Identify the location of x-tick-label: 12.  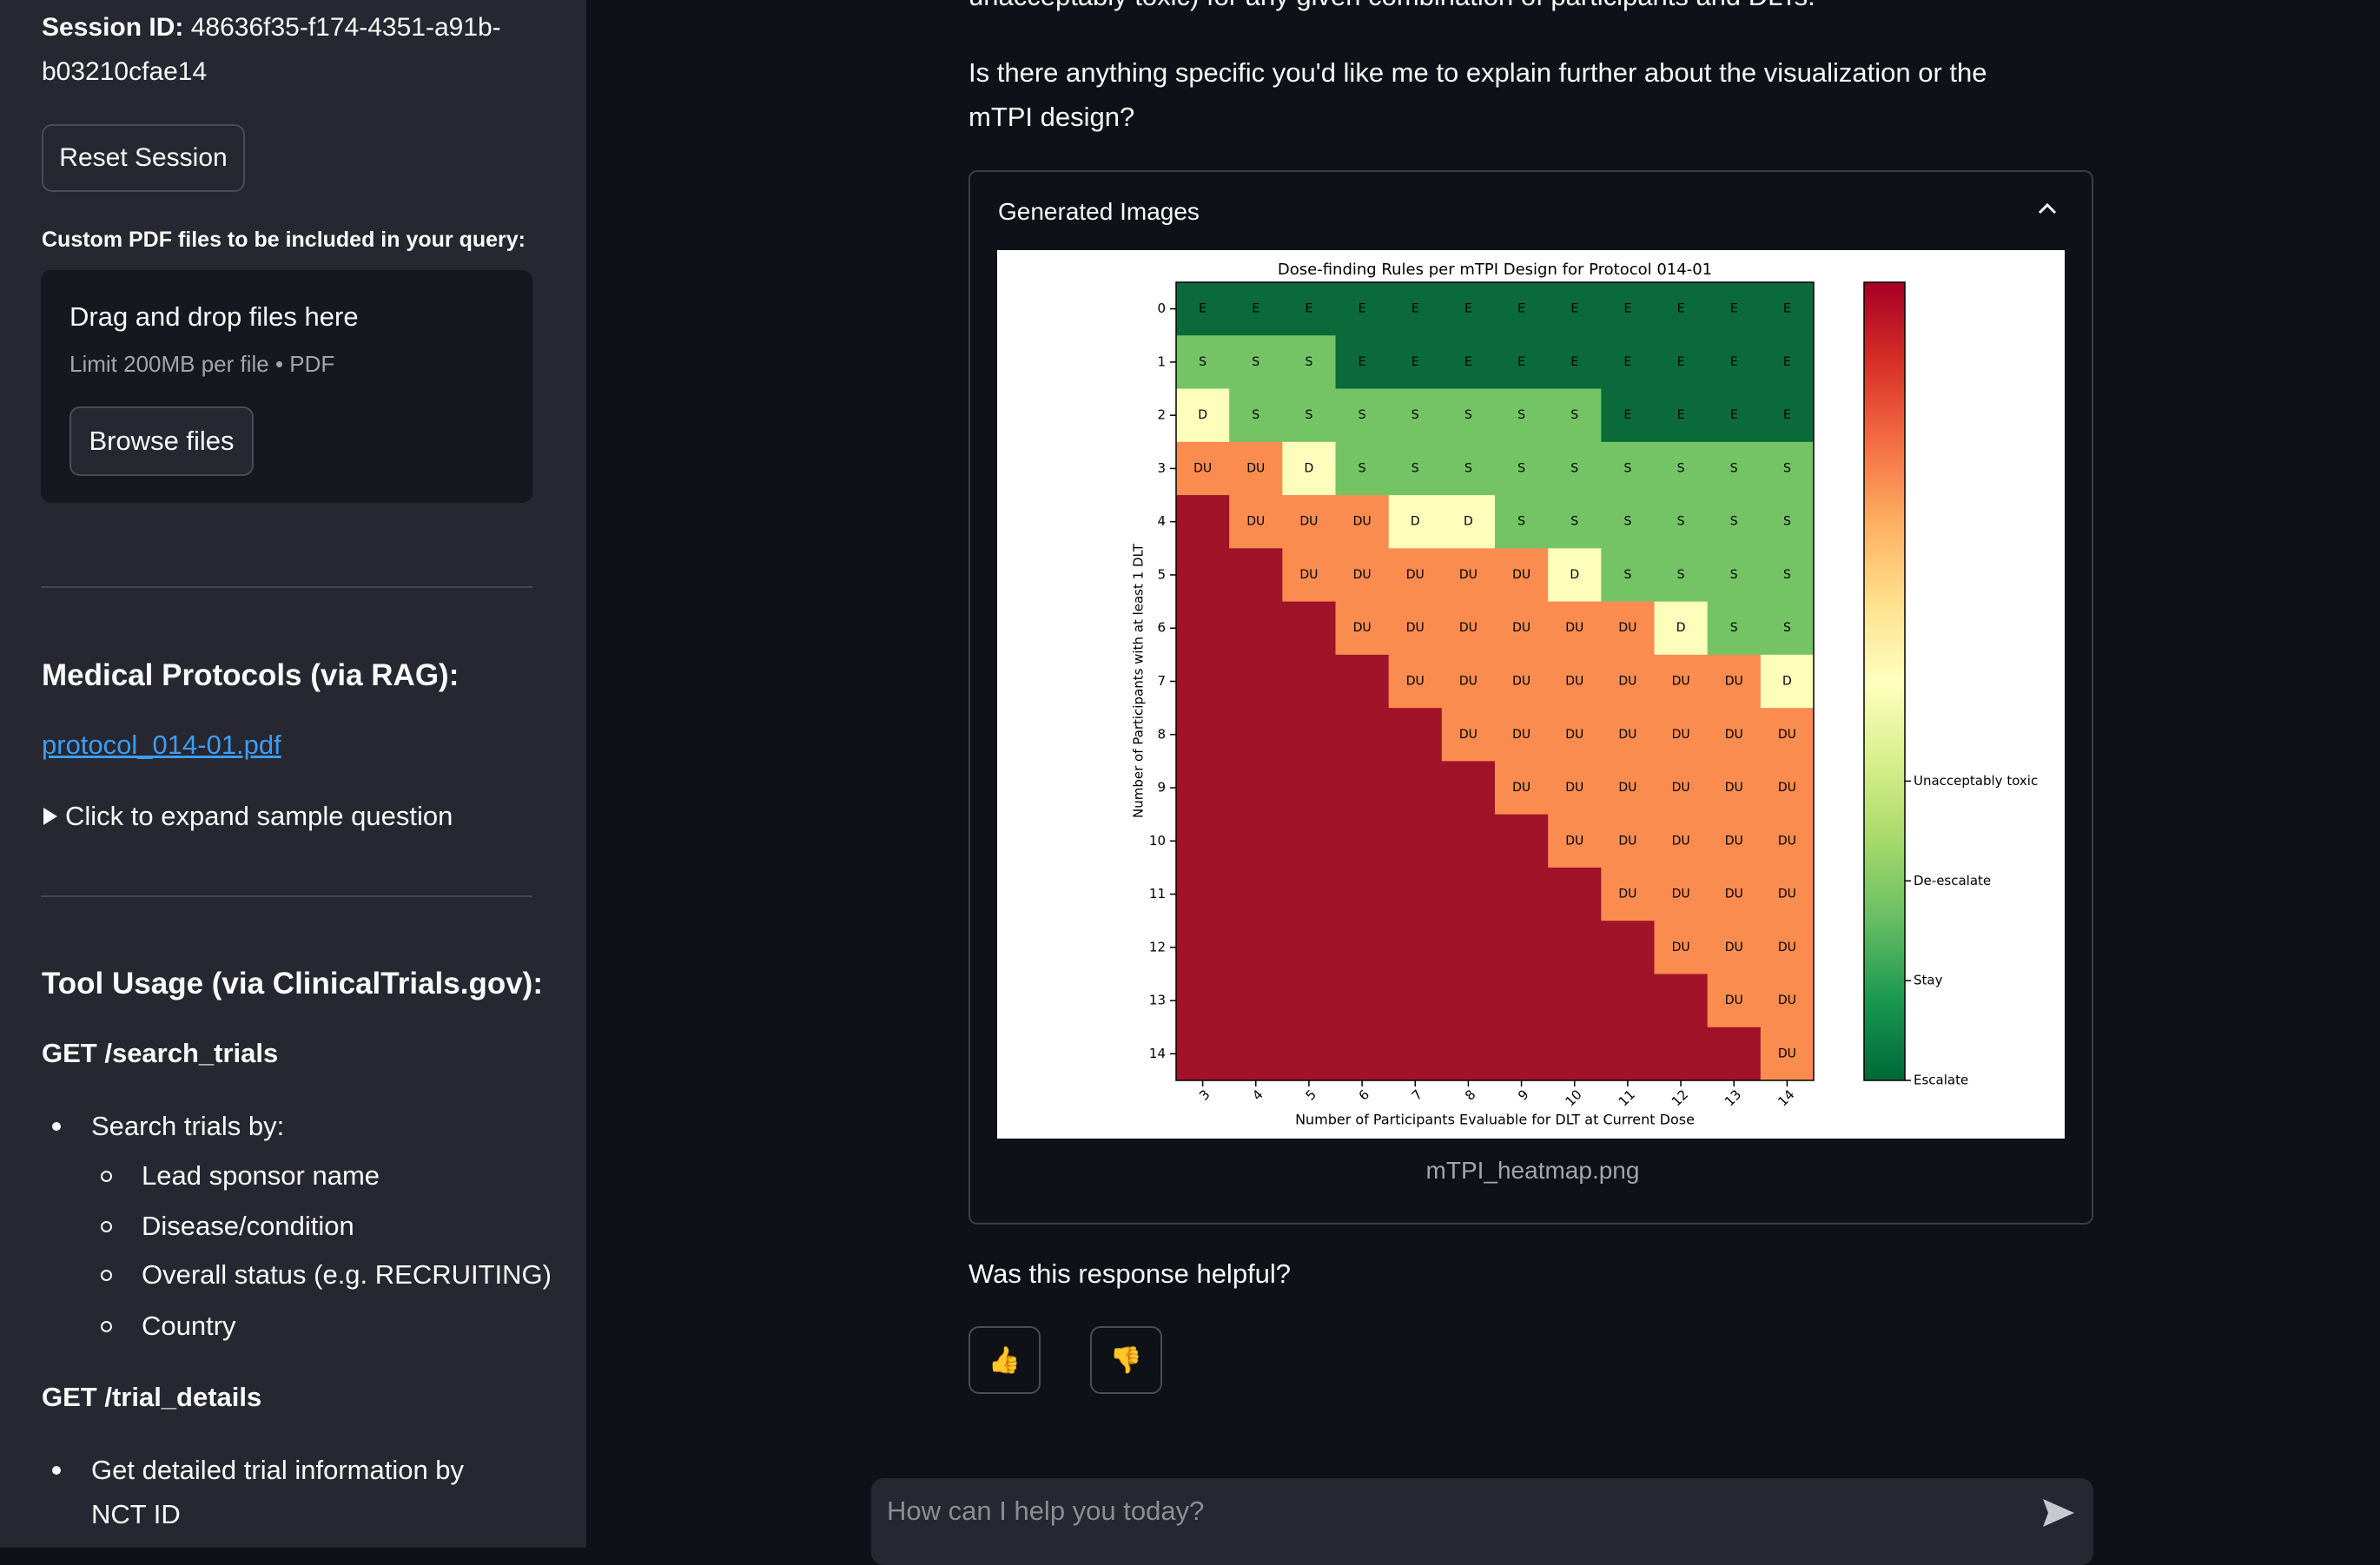
(1680, 1097).